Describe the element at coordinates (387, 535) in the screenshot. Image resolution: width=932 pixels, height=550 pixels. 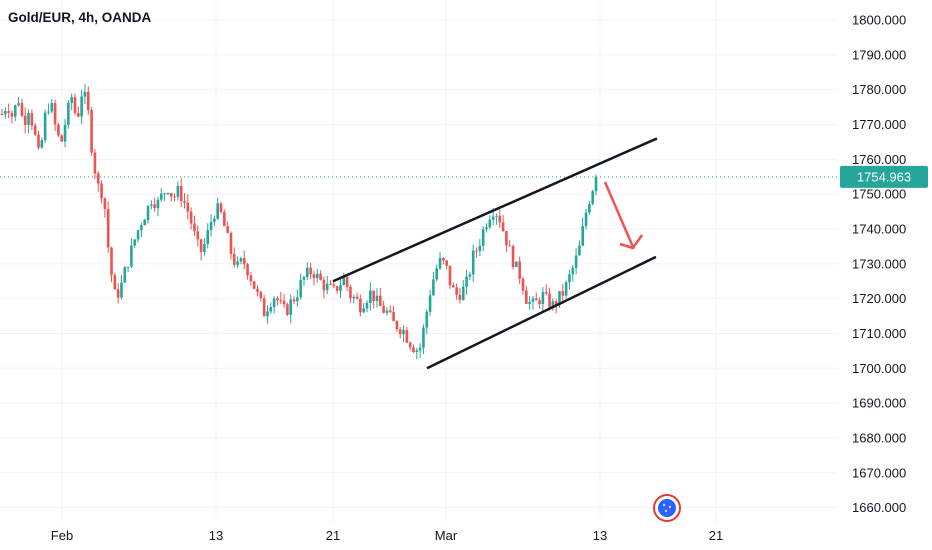
I see `time-axis: Feb 13 21 Mar 13 21` at that location.